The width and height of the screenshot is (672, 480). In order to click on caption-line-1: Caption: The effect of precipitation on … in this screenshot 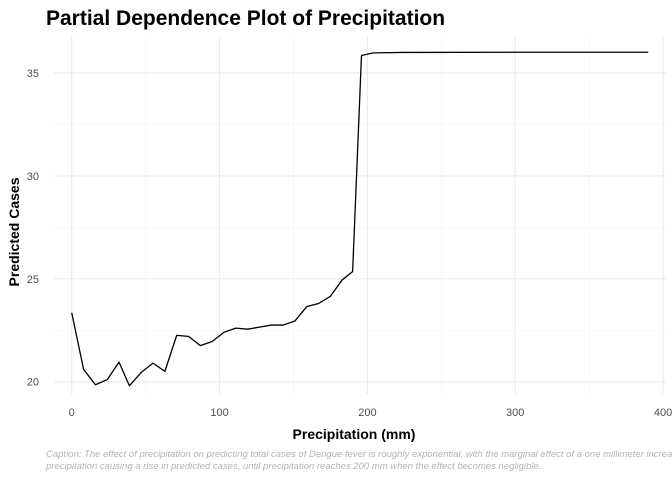, I will do `click(359, 454)`.